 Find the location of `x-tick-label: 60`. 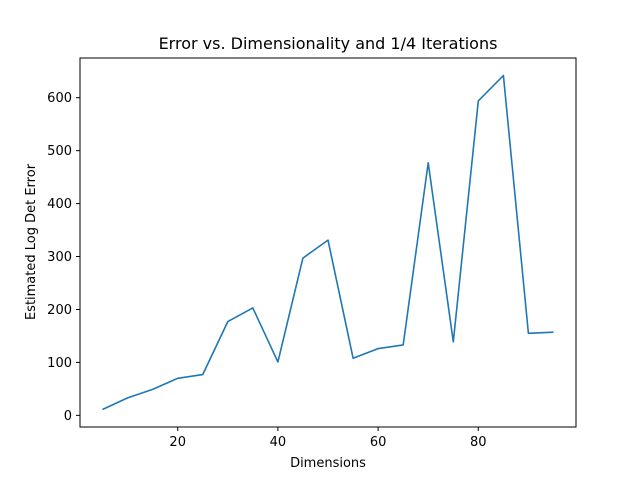

x-tick-label: 60 is located at coordinates (378, 442).